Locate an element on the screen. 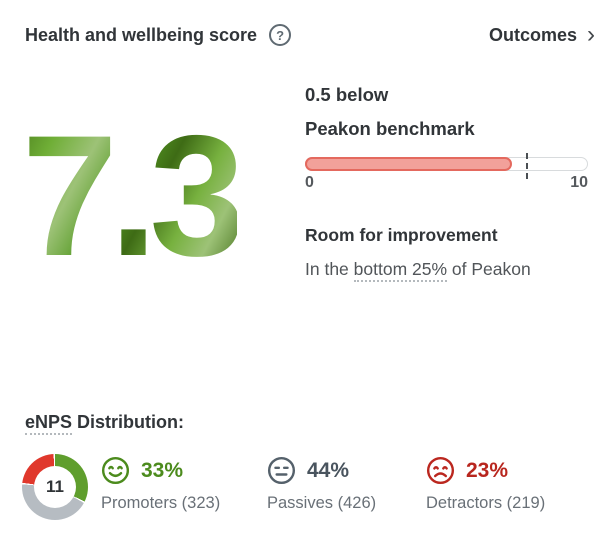 This screenshot has height=549, width=607. help-glyph: ? is located at coordinates (280, 35).